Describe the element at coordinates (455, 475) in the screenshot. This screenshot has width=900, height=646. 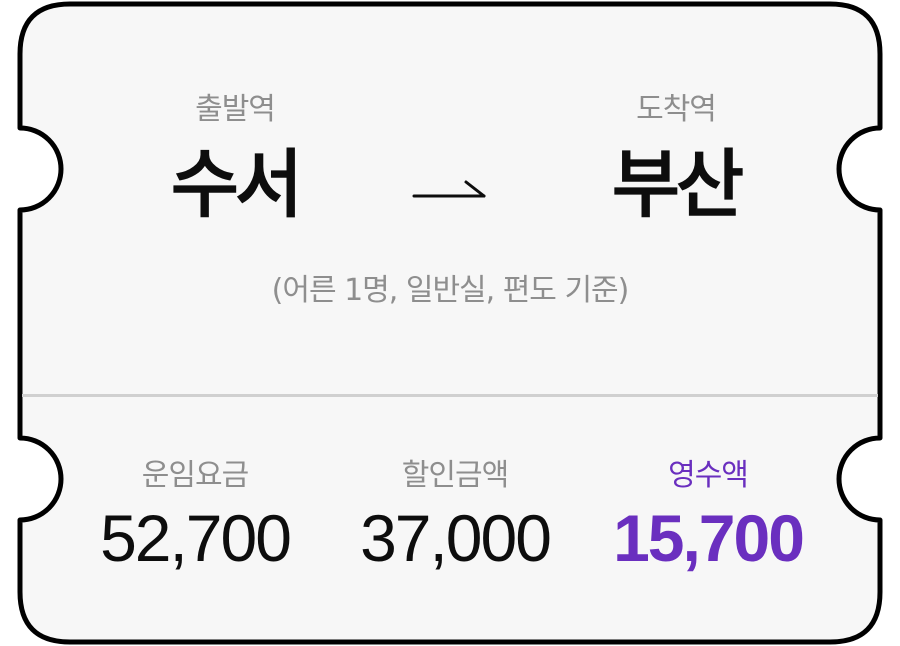
I see `discount-label: 할인금액` at that location.